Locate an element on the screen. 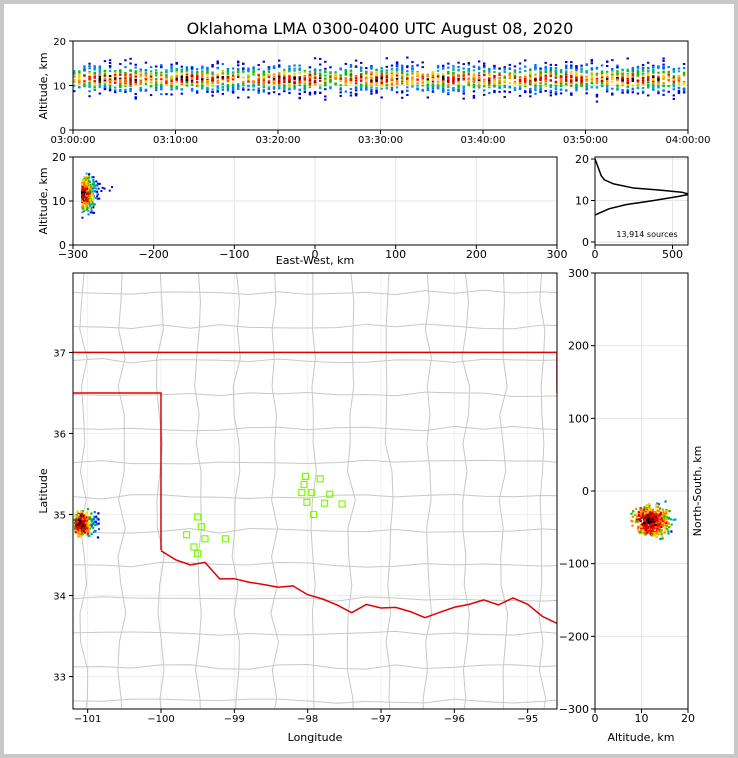  altitude-histogram-line is located at coordinates (641, 187).